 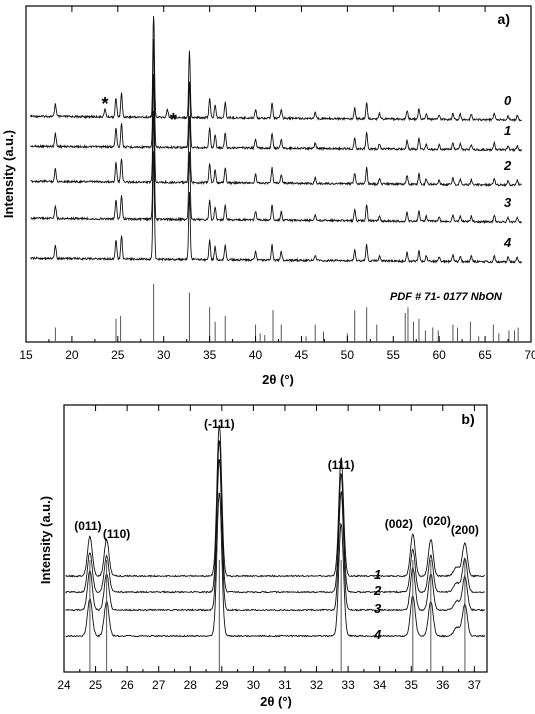 I want to click on panel-a-x-tick-label: 30, so click(x=164, y=355).